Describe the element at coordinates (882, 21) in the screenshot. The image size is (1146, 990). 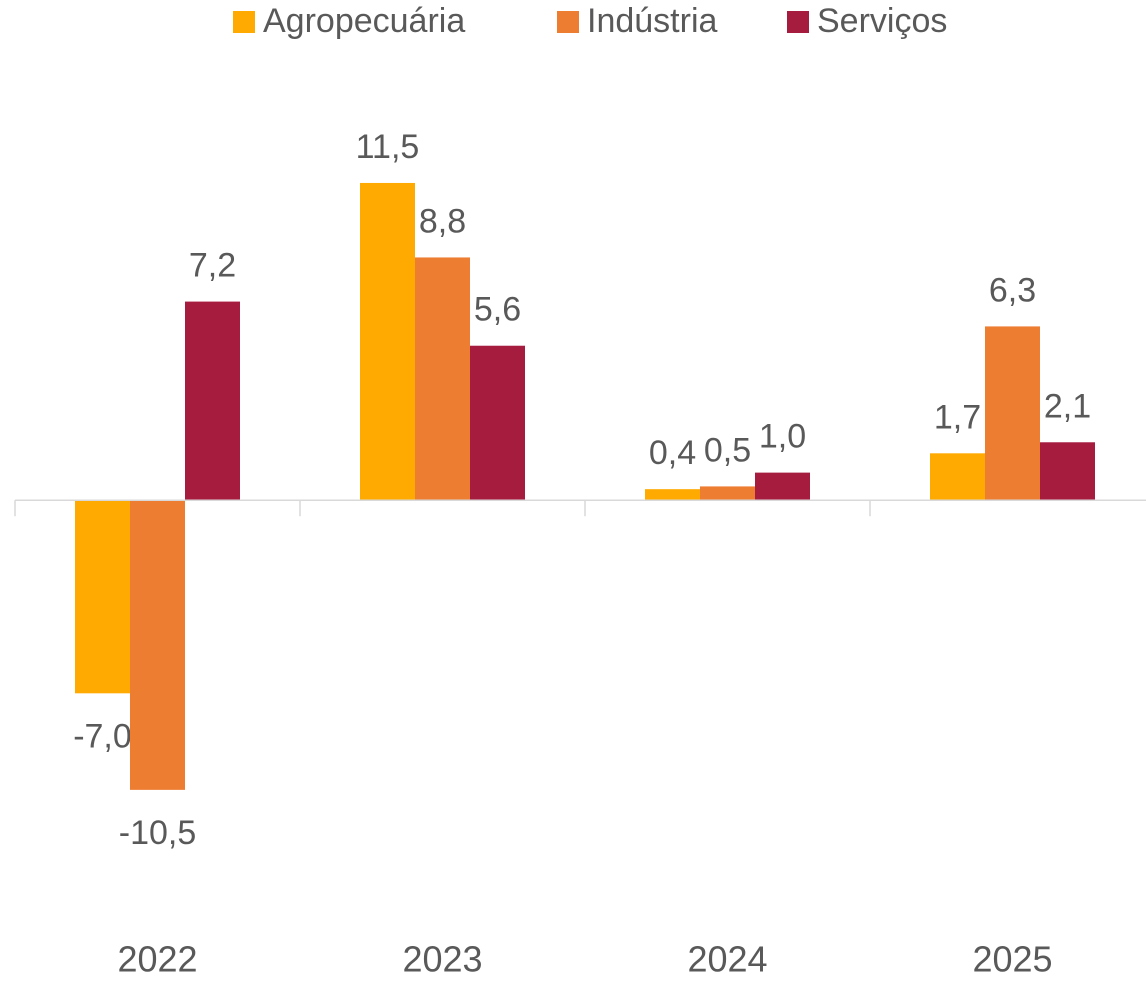
I see `legend-label: Serviços` at that location.